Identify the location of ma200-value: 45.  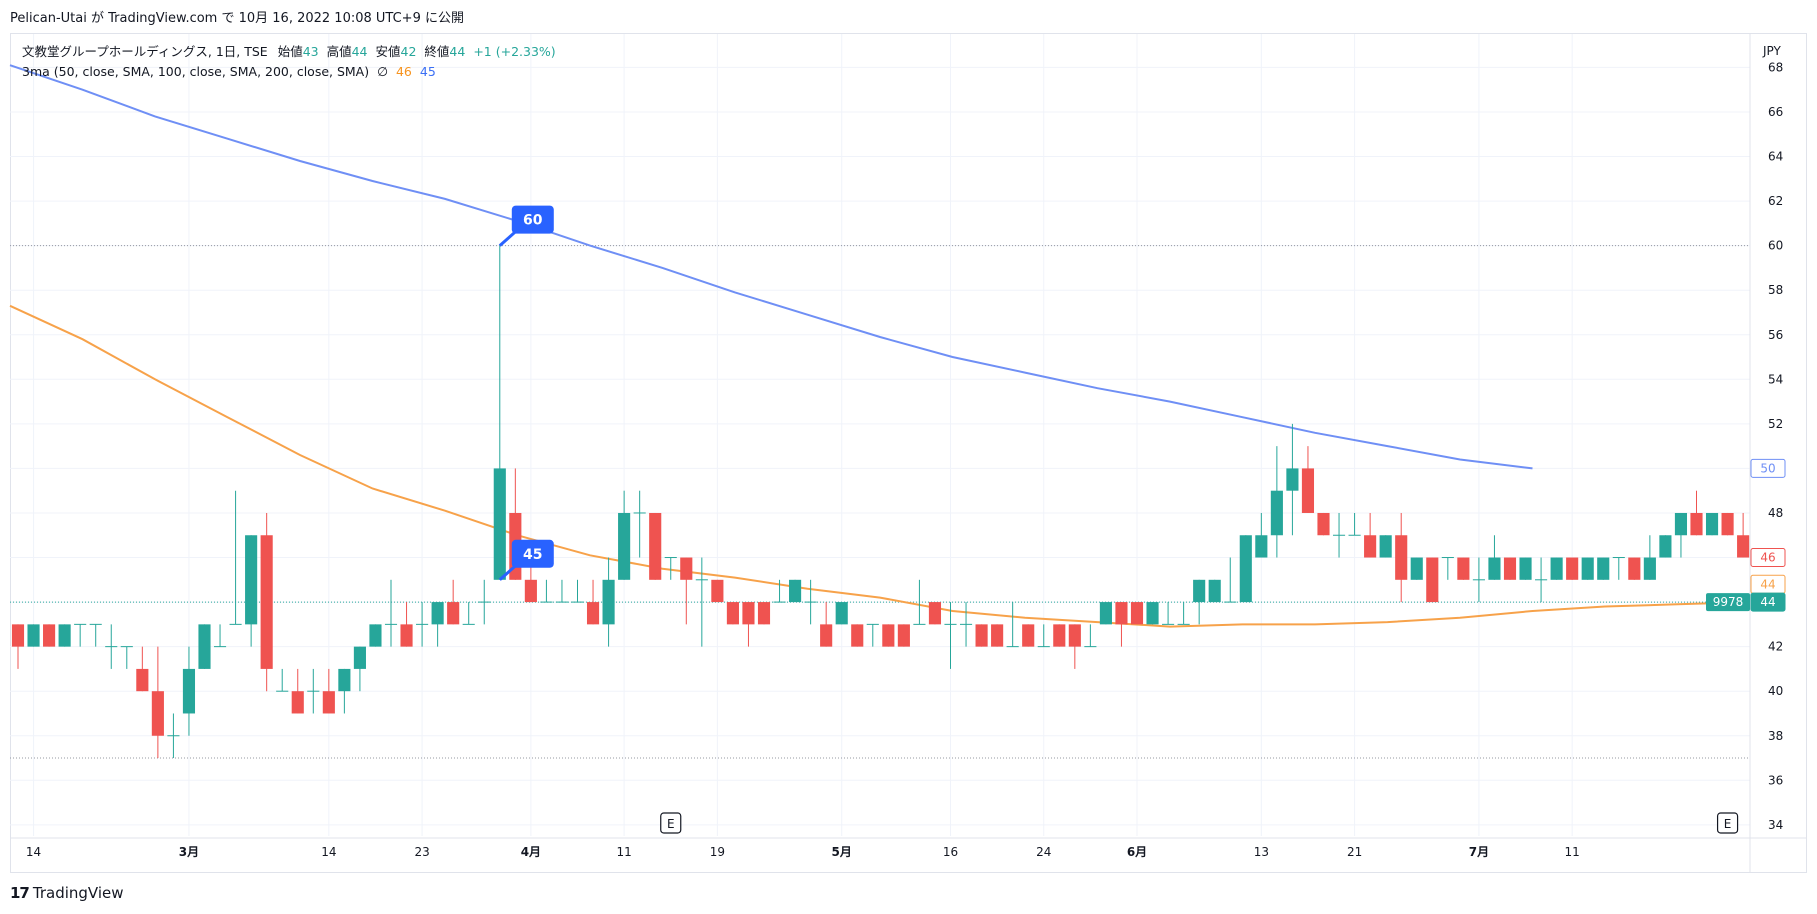
(427, 71).